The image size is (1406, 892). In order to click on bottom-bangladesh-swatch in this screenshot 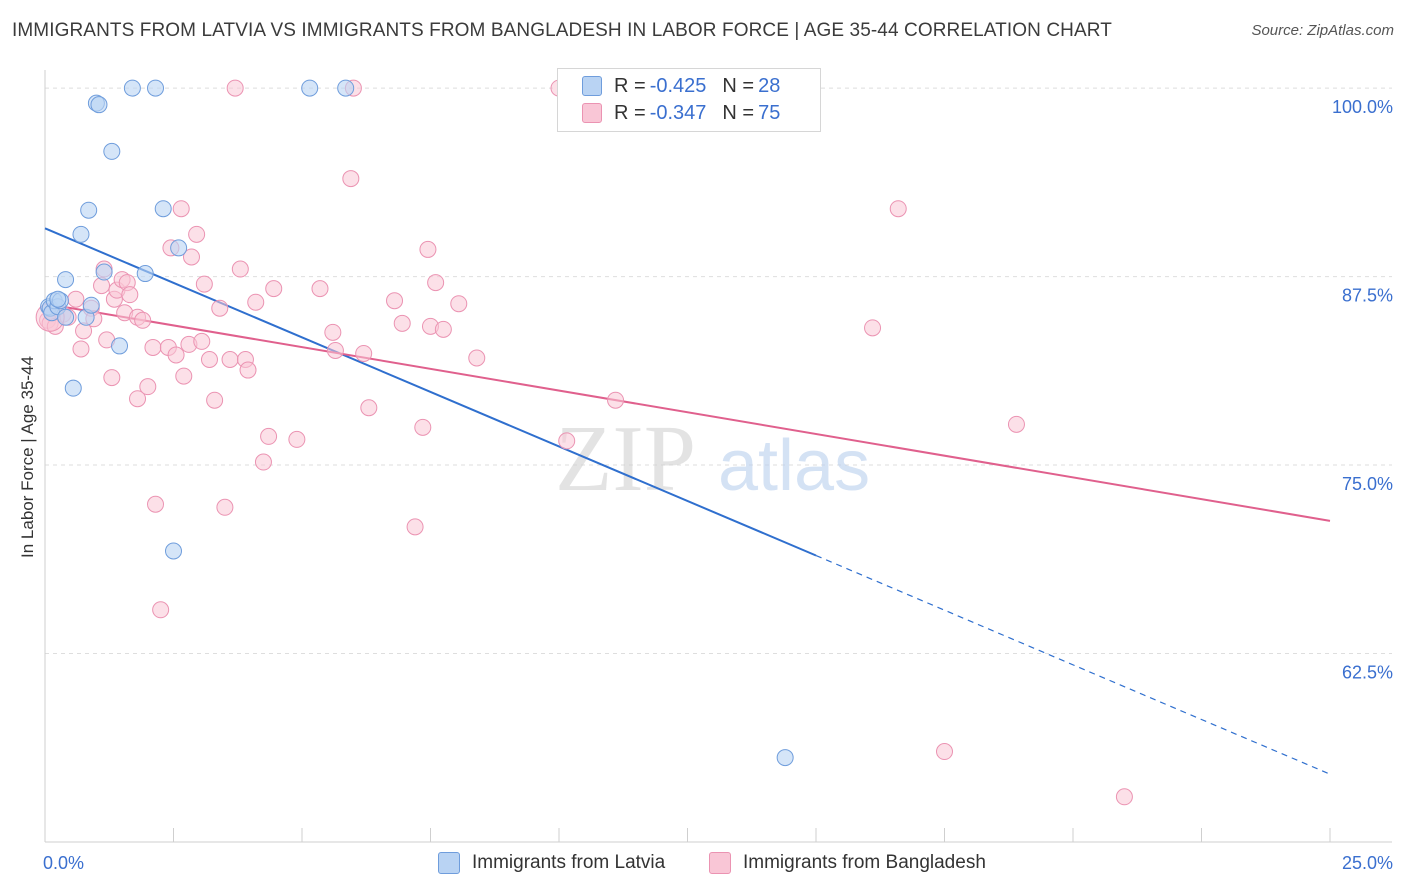, I will do `click(720, 863)`.